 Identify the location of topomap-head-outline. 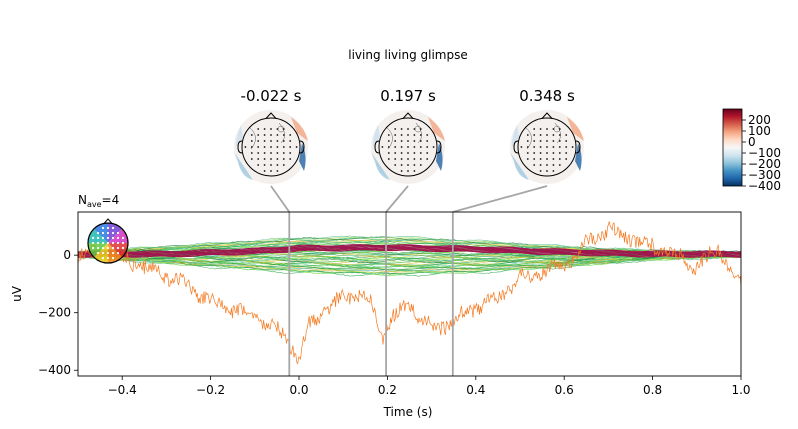
(547, 147).